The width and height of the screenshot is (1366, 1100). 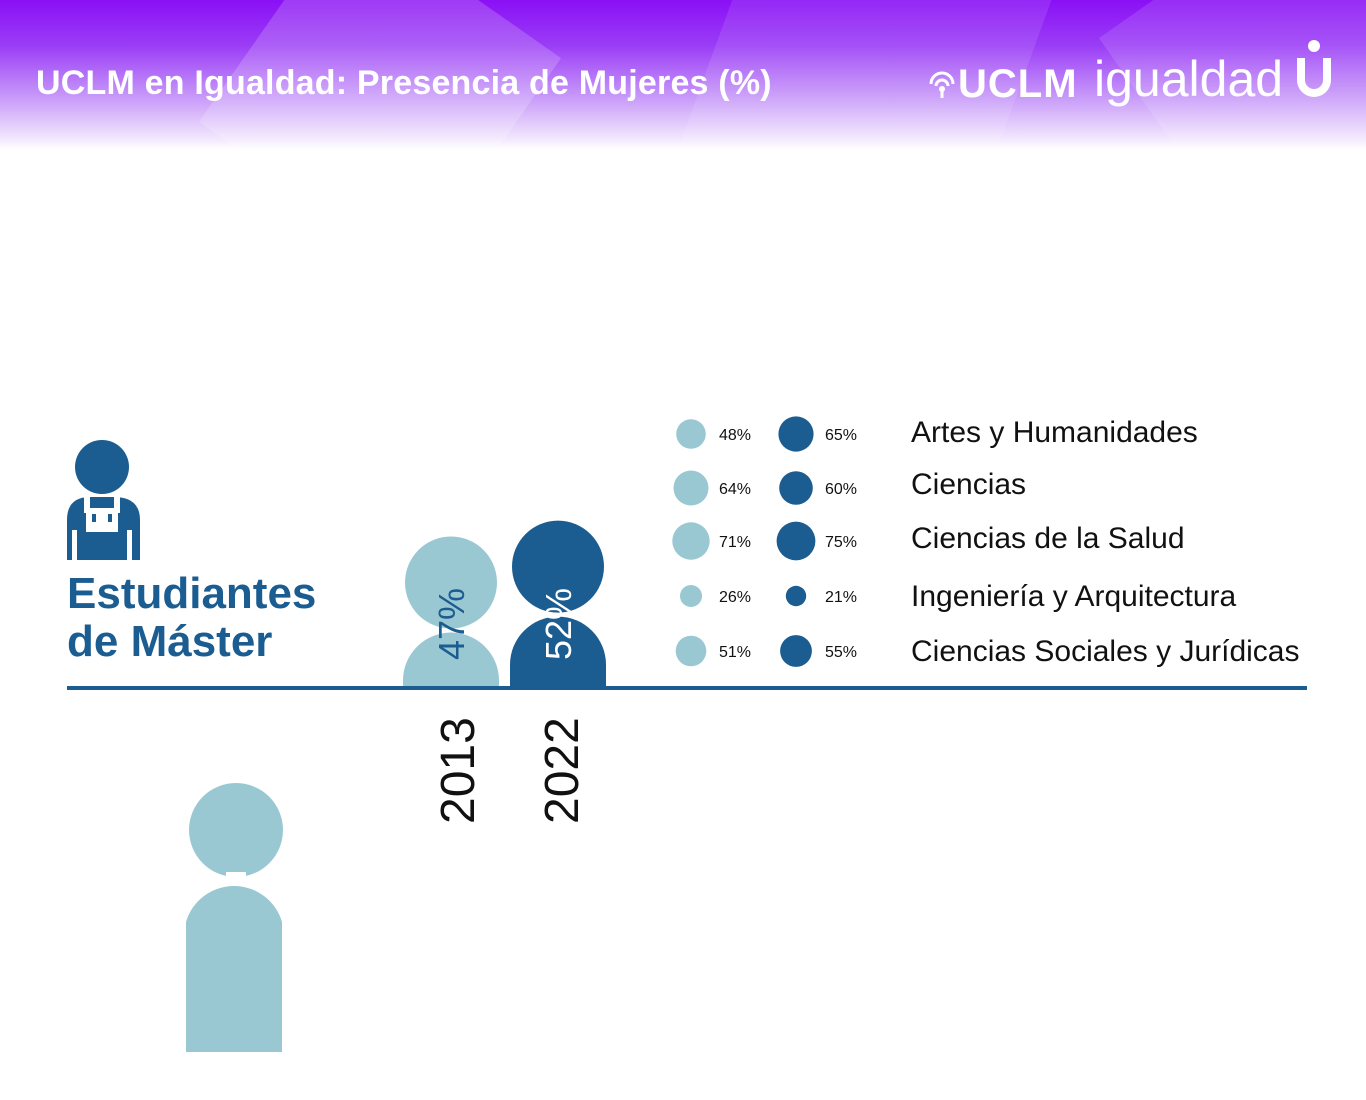 What do you see at coordinates (192, 593) in the screenshot?
I see `section-title-line: Estudiantes` at bounding box center [192, 593].